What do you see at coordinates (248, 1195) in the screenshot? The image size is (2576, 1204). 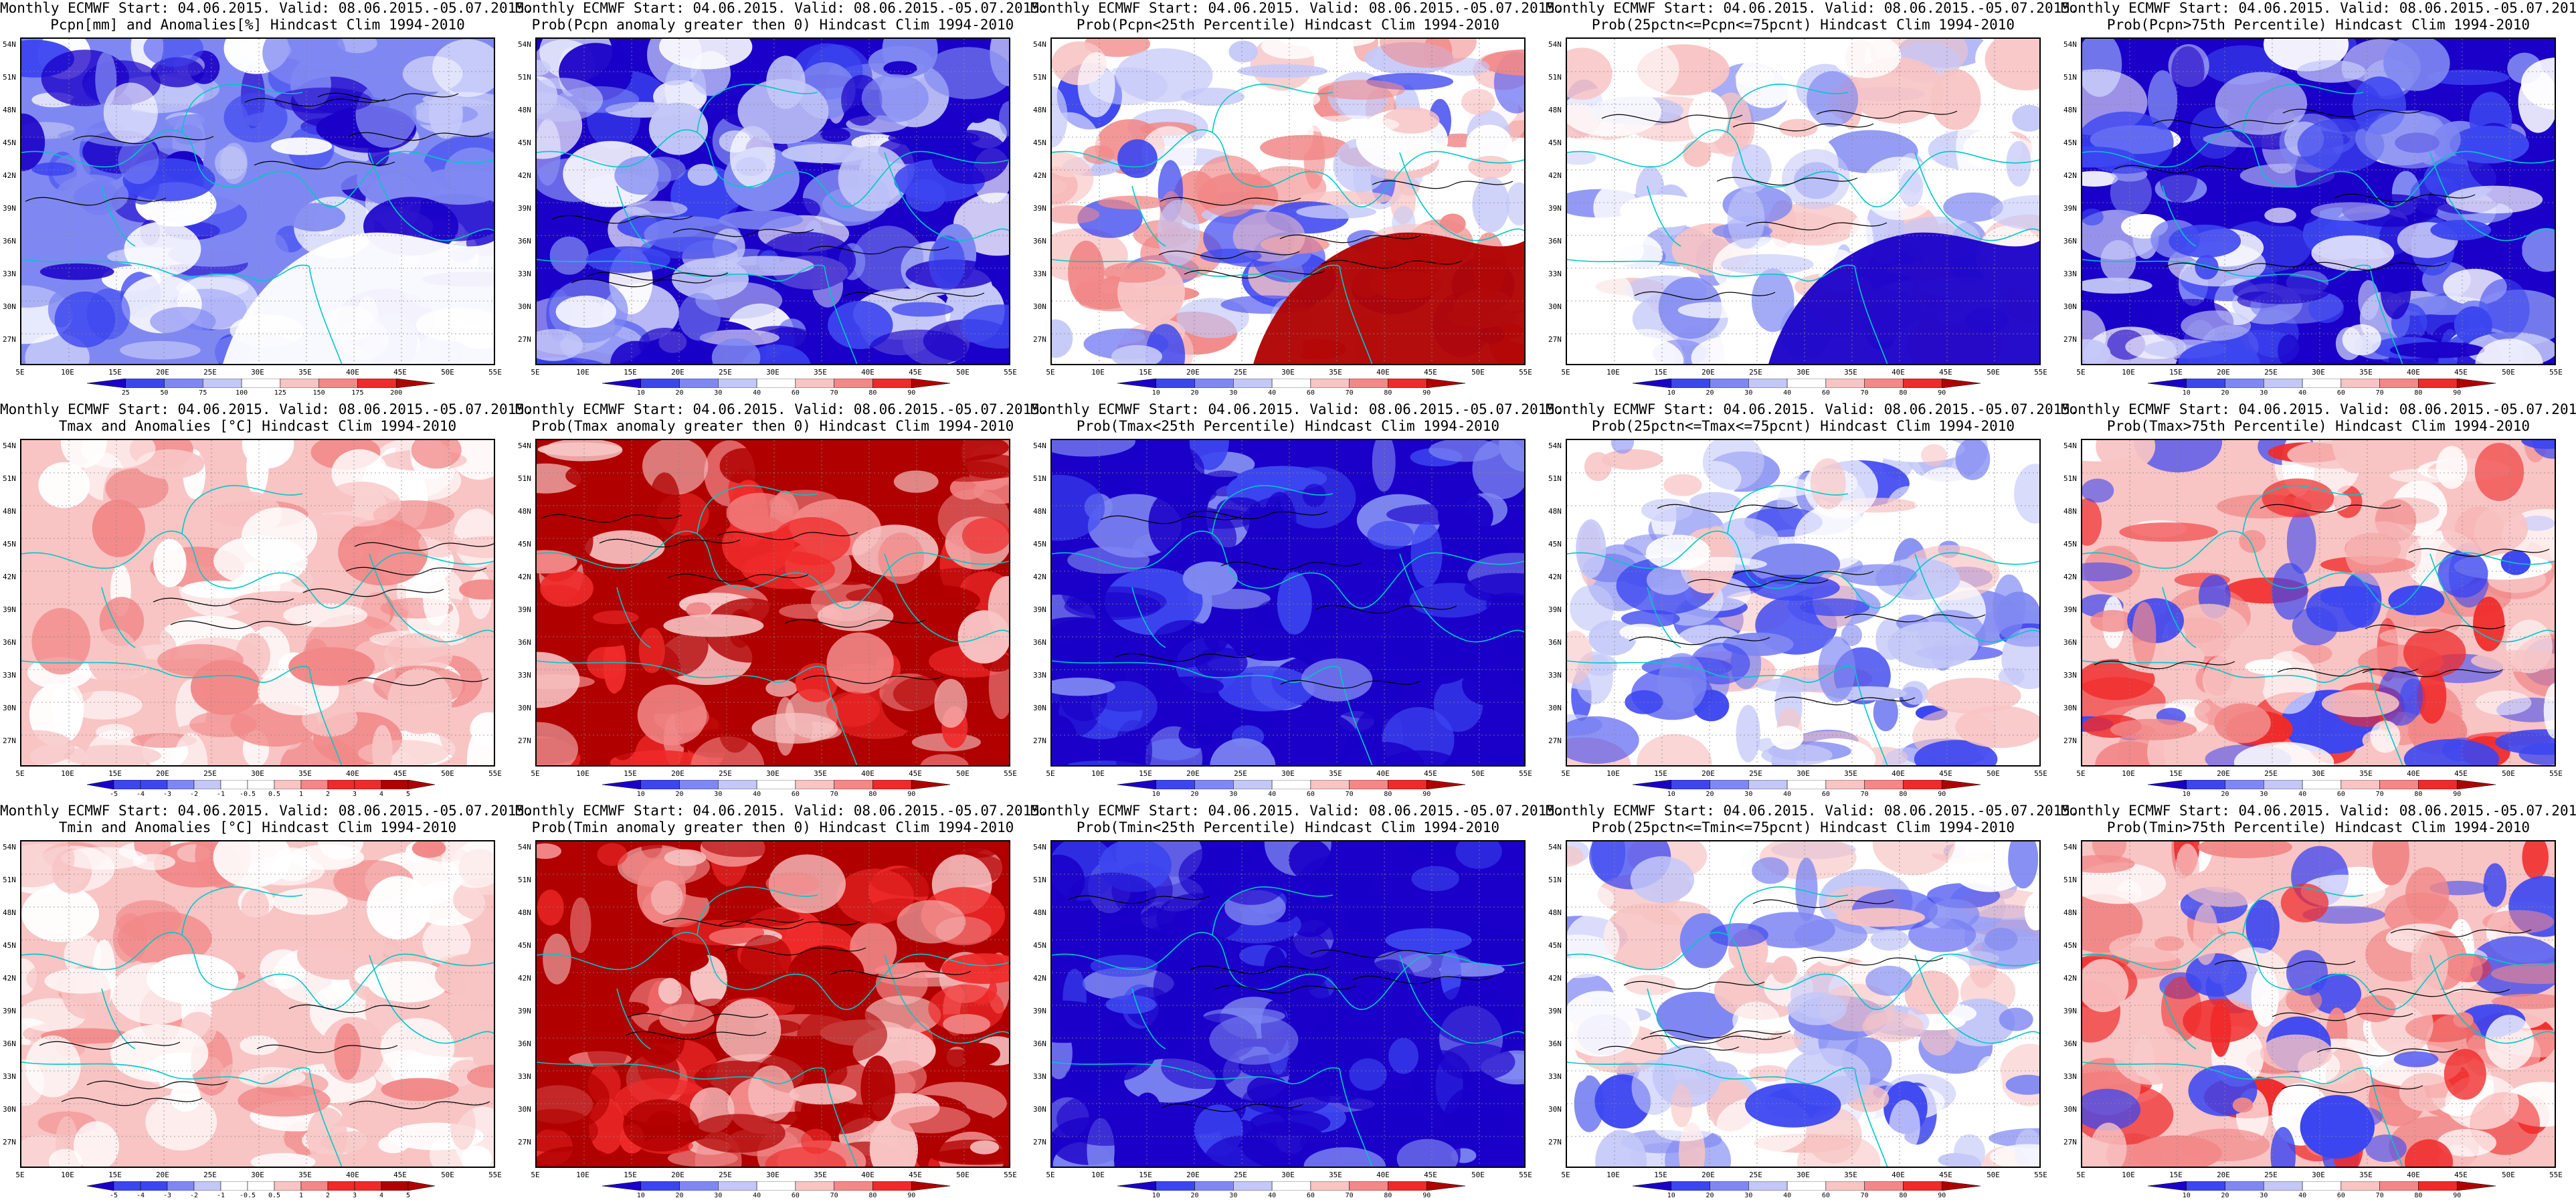 I see `colorbar-label: -0.5` at bounding box center [248, 1195].